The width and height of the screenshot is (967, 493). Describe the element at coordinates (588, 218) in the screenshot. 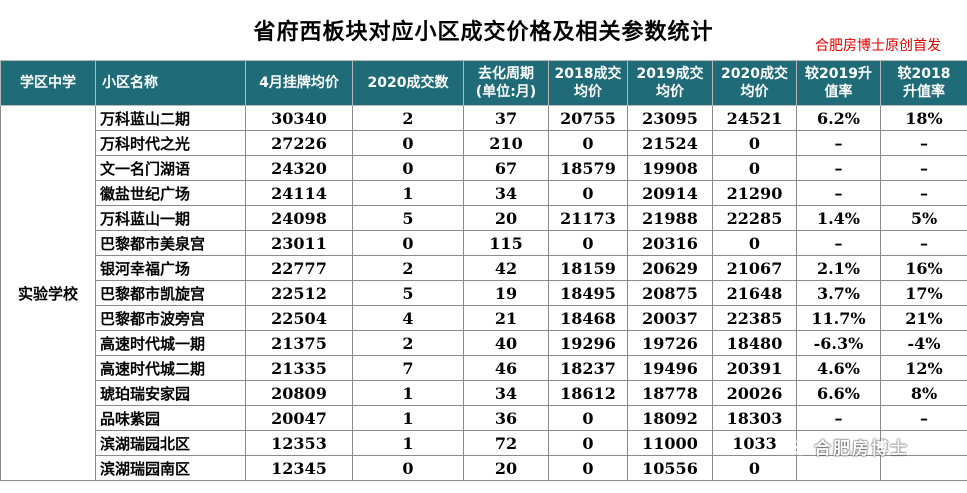

I see `cell-p2018: 21173` at that location.